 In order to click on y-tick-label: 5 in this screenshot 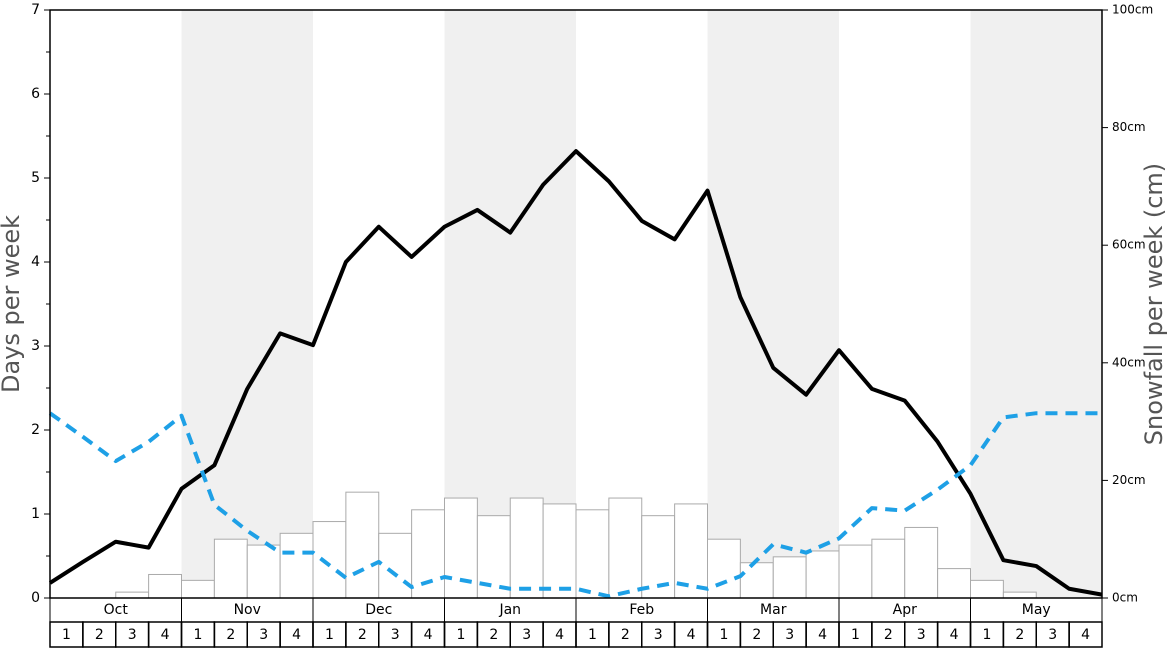, I will do `click(35, 178)`.